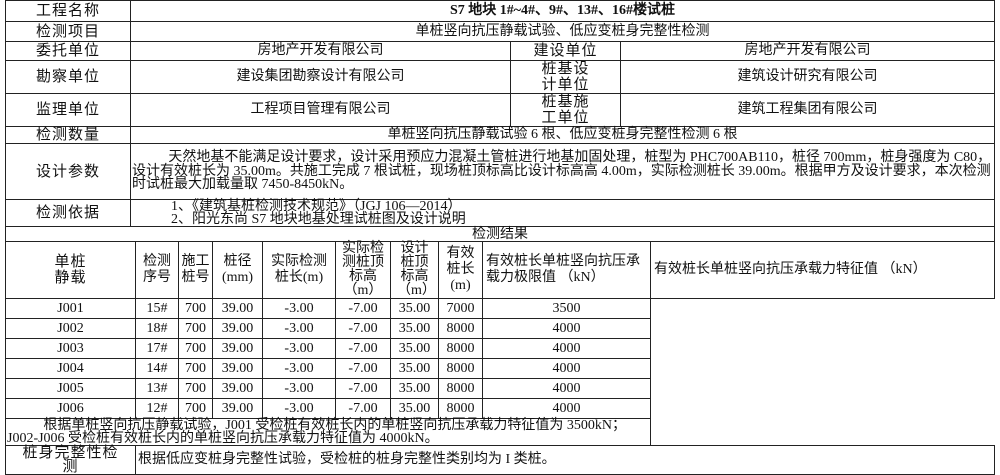 This screenshot has height=475, width=1000. Describe the element at coordinates (565, 460) in the screenshot. I see `integrity-value: 根据低应变桩身完整性试验，受检桩的桩身完整性类别均为 I 类桩。` at that location.